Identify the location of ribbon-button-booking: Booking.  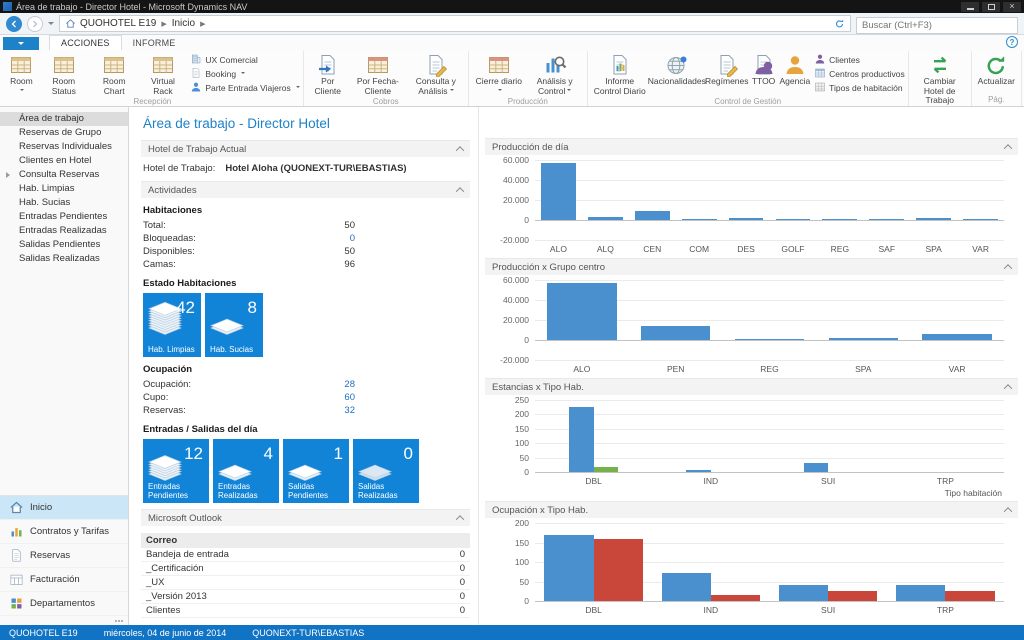
(244, 74).